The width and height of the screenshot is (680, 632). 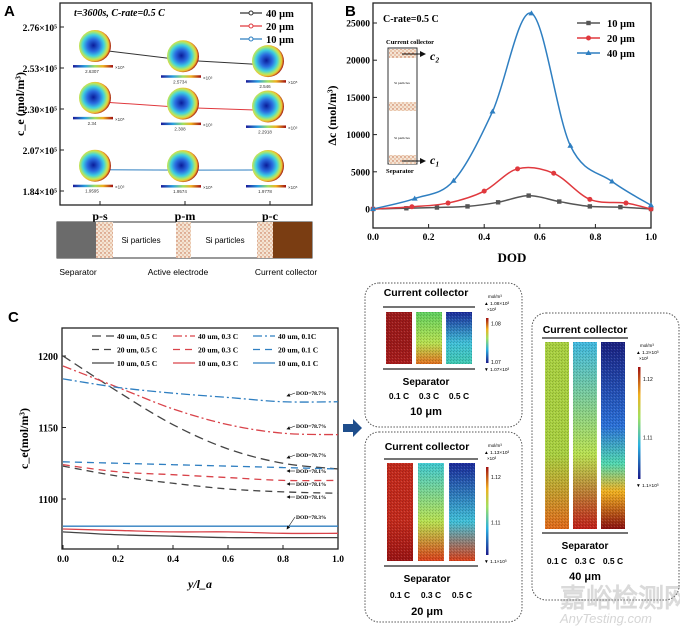 I want to click on y-axis-label: Δc (mol/m³), so click(x=332, y=115).